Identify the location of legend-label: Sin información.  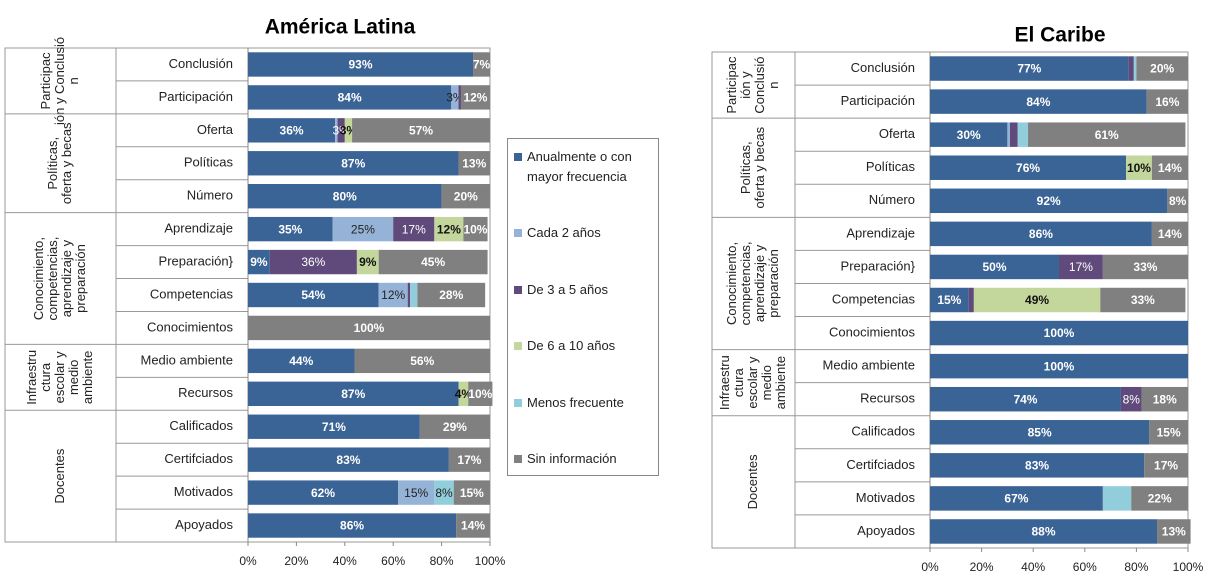
(572, 458).